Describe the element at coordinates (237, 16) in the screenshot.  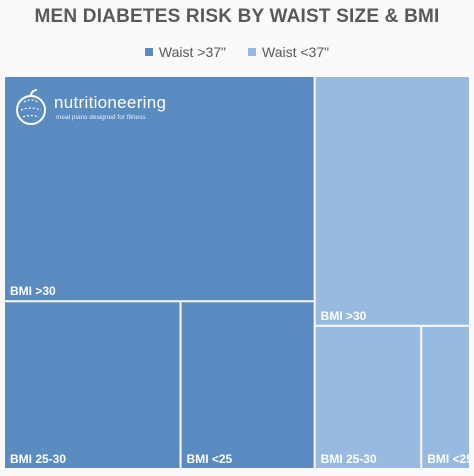
I see `chart-title: MEN DIABETES RISK BY WAIST SIZE & BMI` at that location.